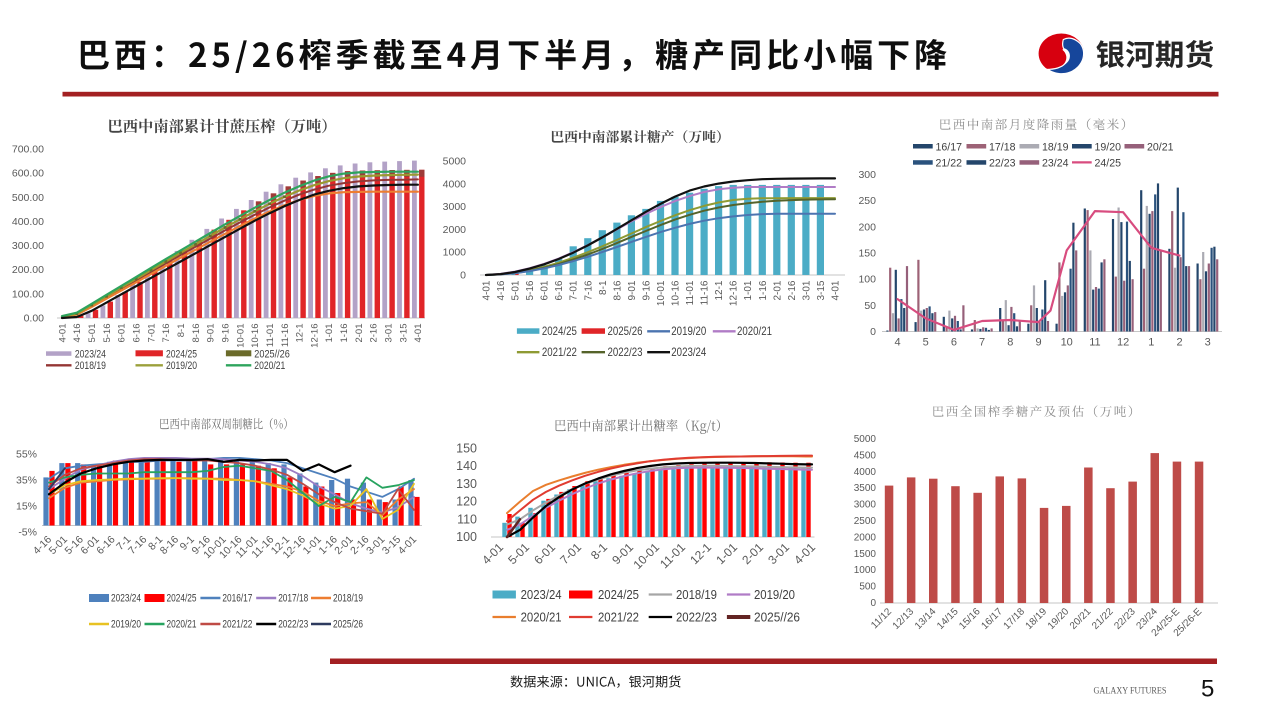 The width and height of the screenshot is (1280, 725). I want to click on svg-text: 6-16, so click(137, 333).